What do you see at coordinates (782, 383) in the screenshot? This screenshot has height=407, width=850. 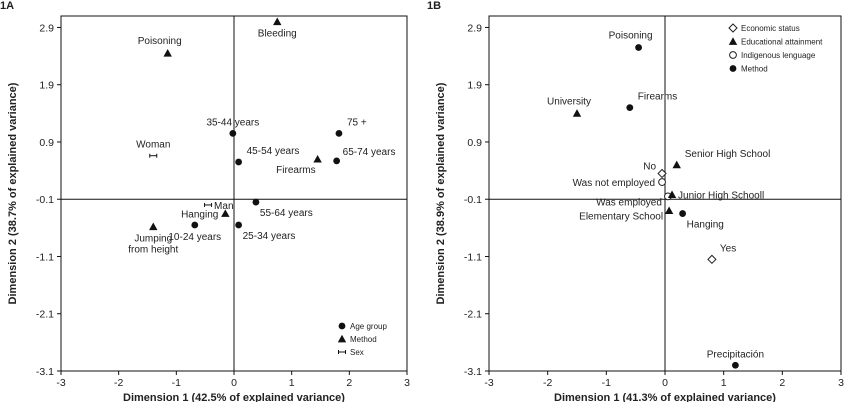 I see `x-tick-label: 2` at bounding box center [782, 383].